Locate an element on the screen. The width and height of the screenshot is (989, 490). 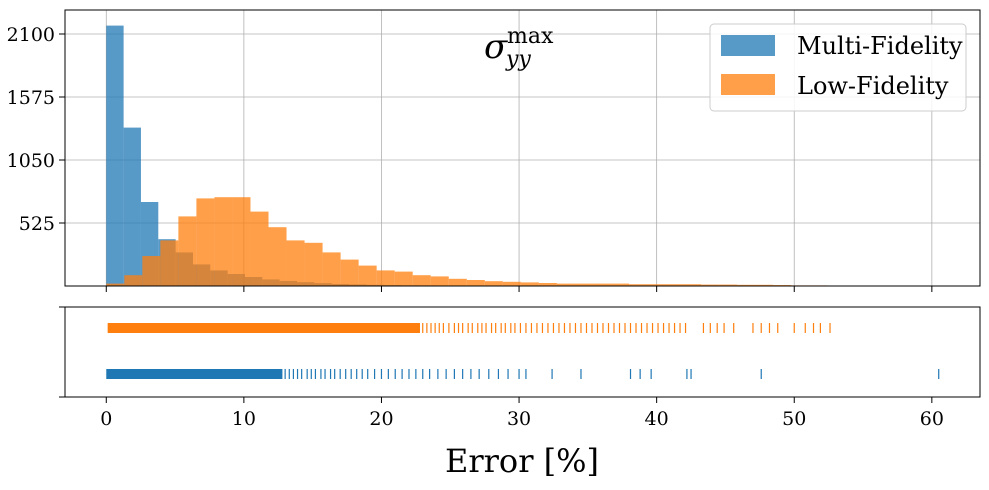
y-tick-label: 525 is located at coordinates (37, 224).